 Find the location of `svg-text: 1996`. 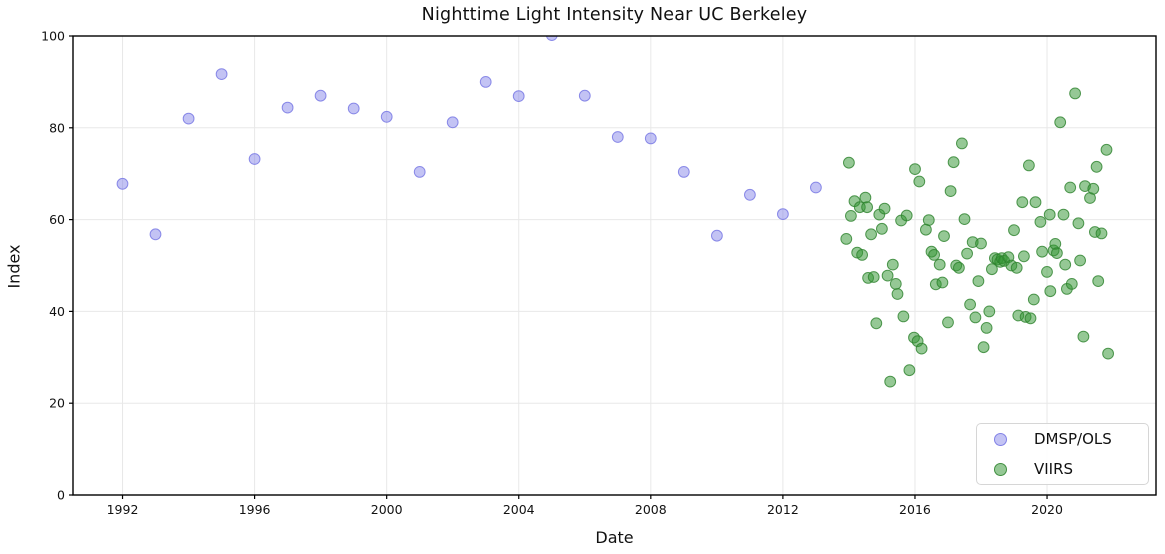

svg-text: 1996 is located at coordinates (255, 509).